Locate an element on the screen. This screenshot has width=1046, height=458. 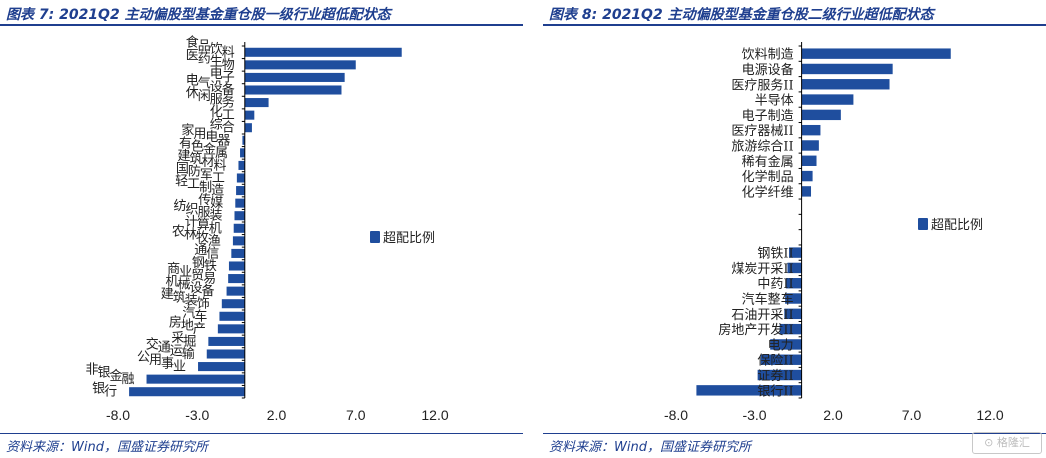
svg-text: 合 is located at coordinates (228, 128).